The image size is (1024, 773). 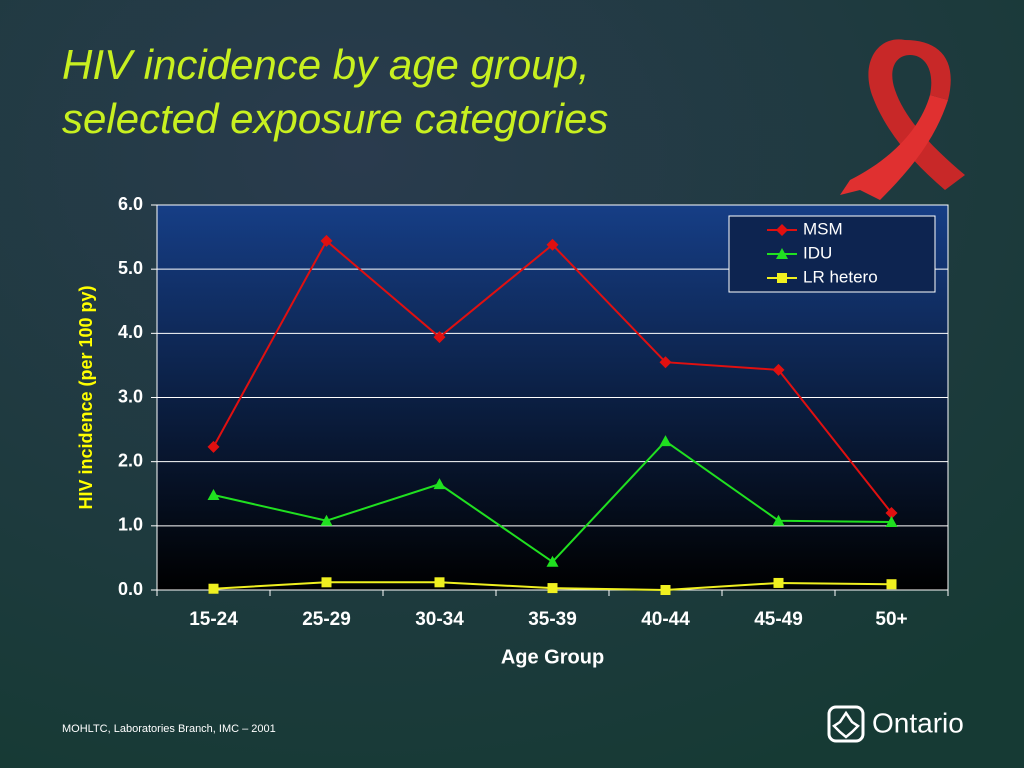 I want to click on y-tick-label: 1.0, so click(x=130, y=525).